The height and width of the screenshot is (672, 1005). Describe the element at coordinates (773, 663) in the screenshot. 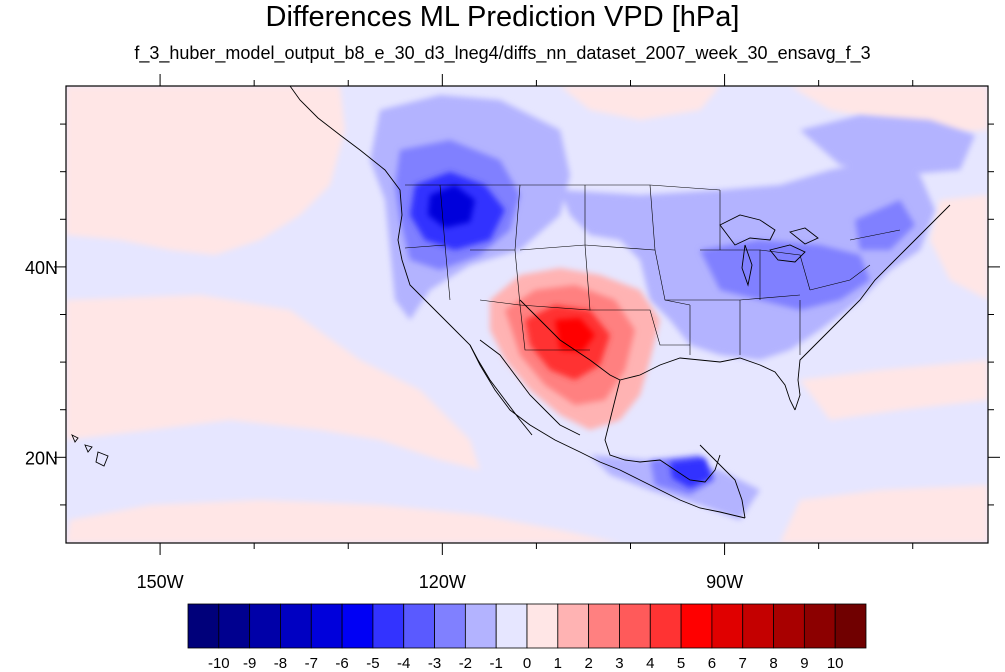

I see `colorbar-label: 8` at that location.